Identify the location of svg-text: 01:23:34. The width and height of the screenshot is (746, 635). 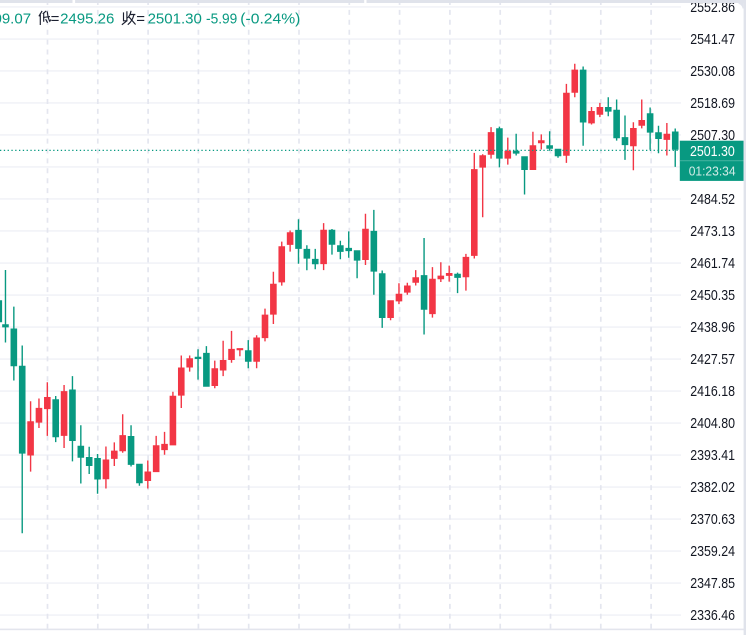
(712, 171).